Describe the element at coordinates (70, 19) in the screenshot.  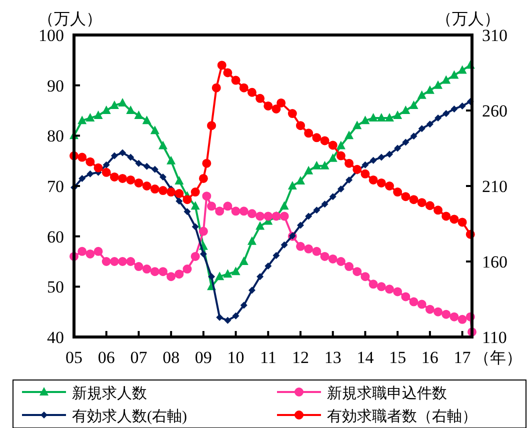
I see `ylabel: （万人）` at that location.